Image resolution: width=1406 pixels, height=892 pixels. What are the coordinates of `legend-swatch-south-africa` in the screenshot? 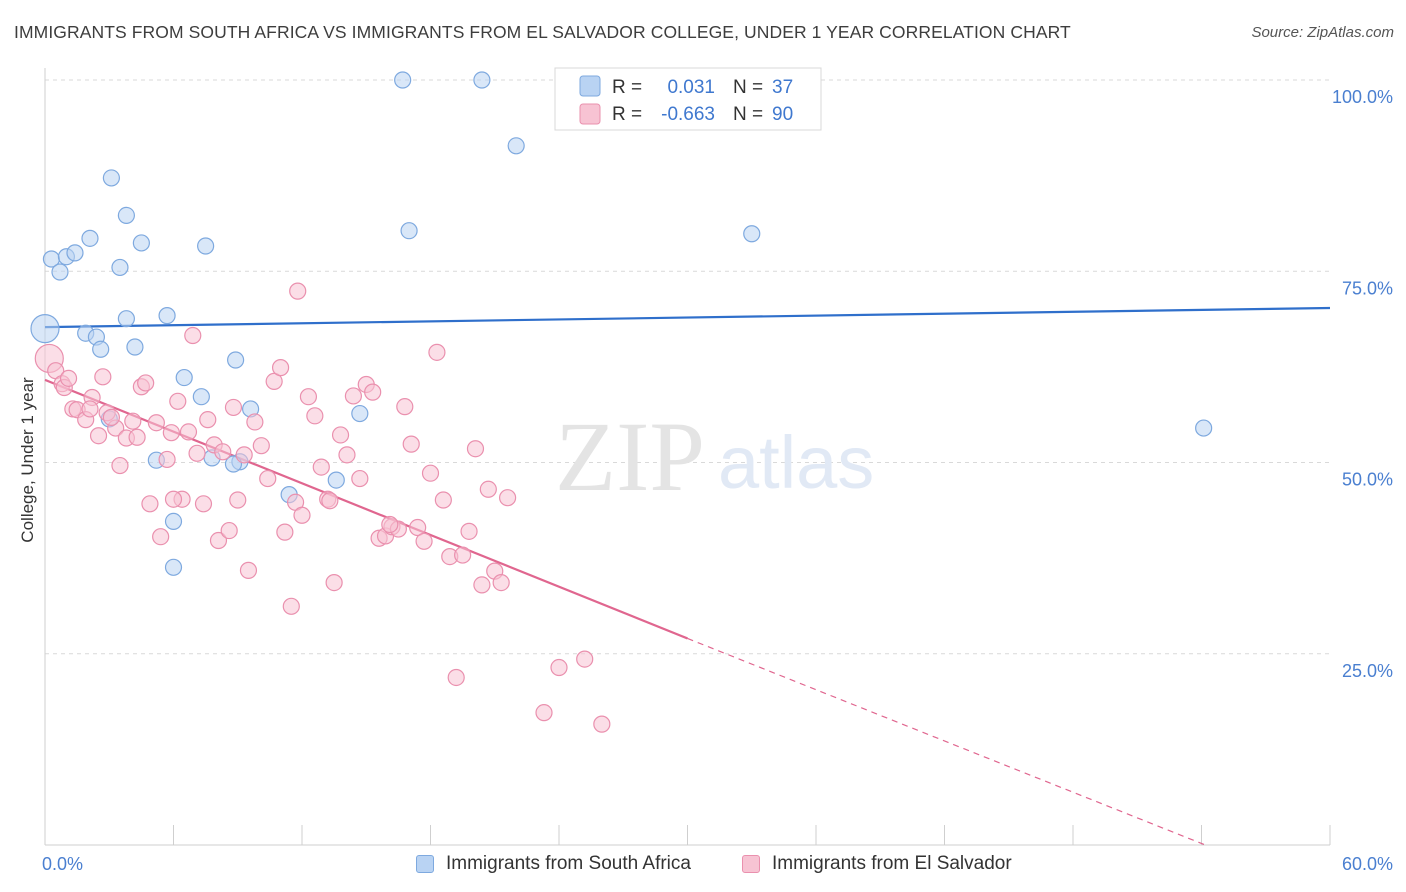 It's located at (425, 864).